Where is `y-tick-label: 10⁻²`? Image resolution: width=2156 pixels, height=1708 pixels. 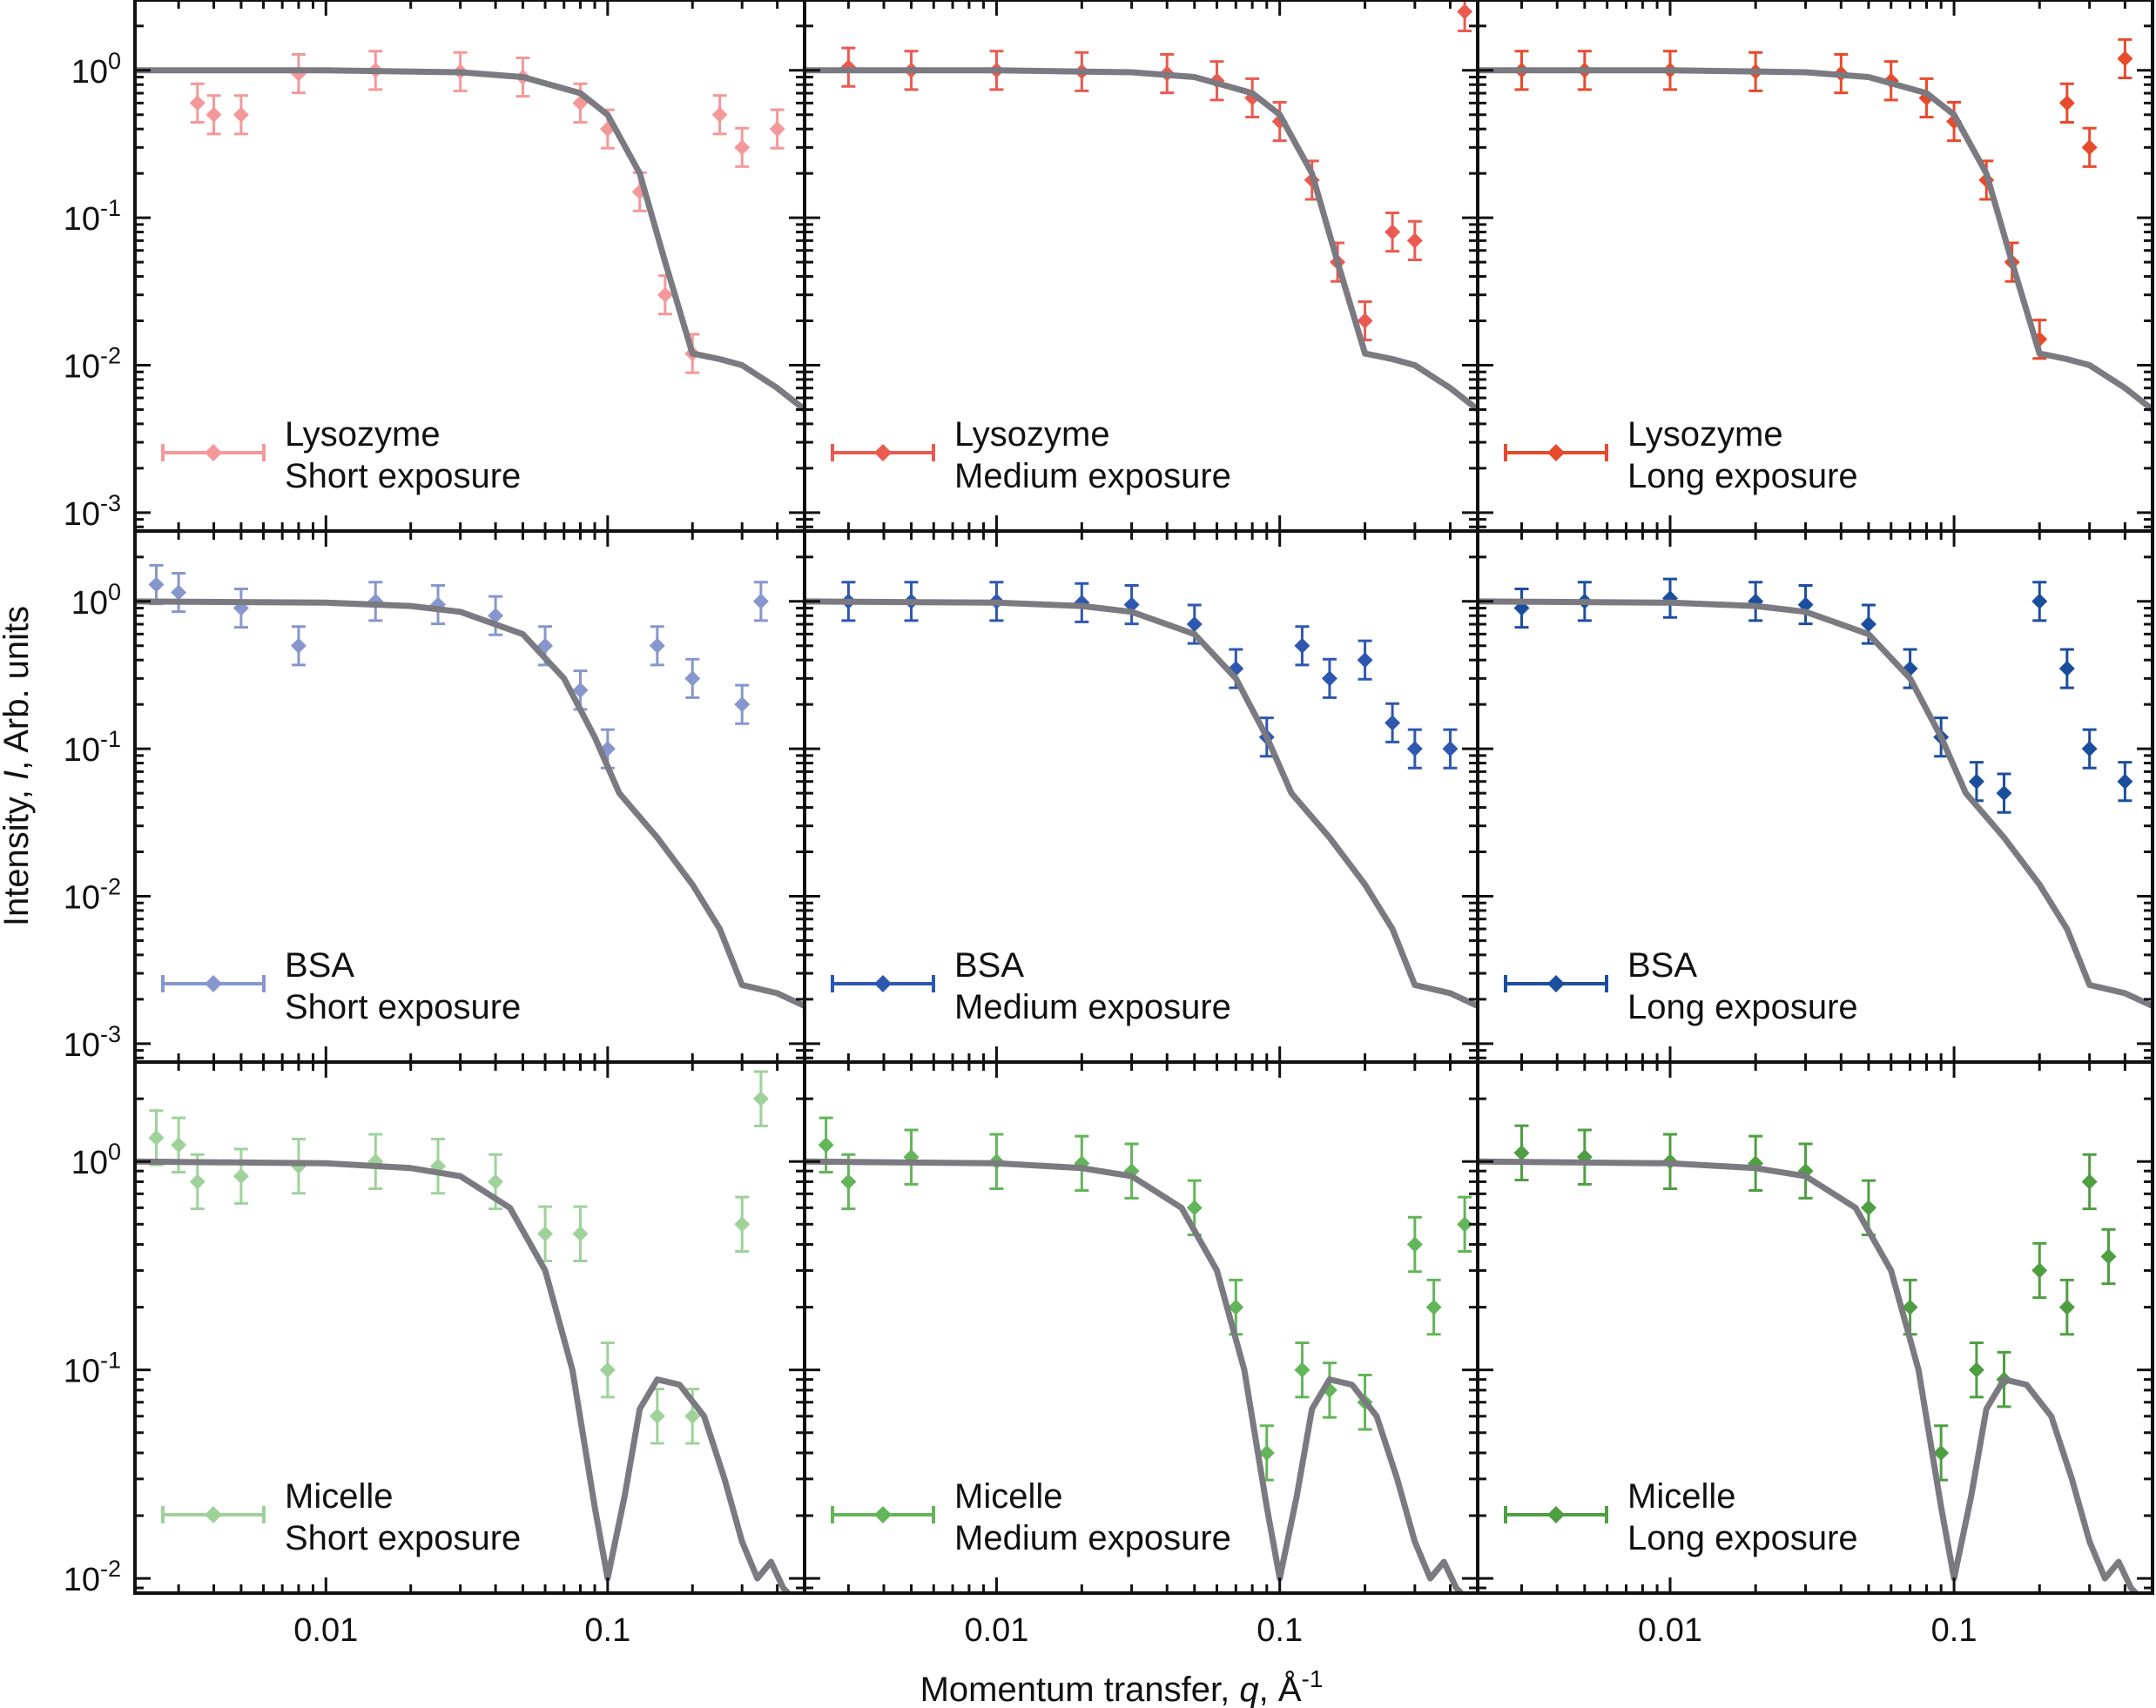
y-tick-label: 10⁻² is located at coordinates (92, 1577).